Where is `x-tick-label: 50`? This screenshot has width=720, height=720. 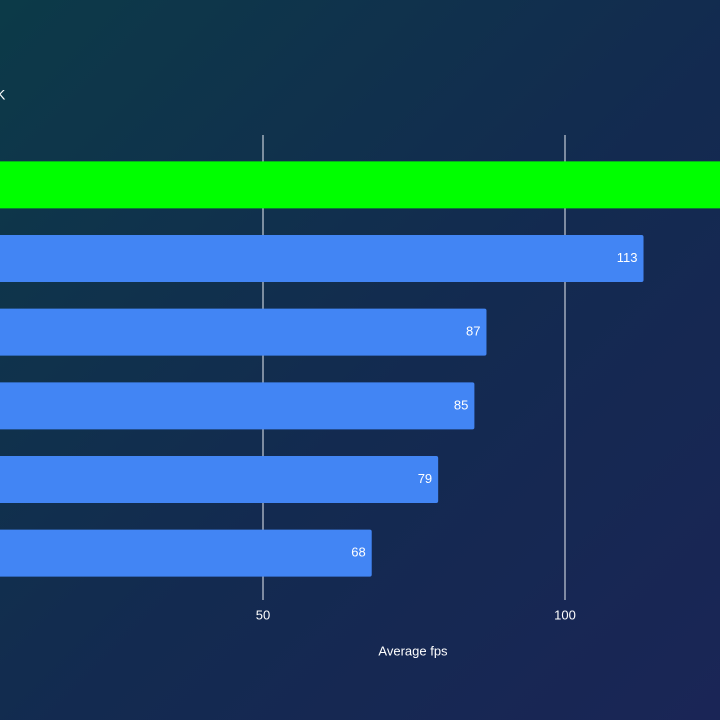
x-tick-label: 50 is located at coordinates (263, 614).